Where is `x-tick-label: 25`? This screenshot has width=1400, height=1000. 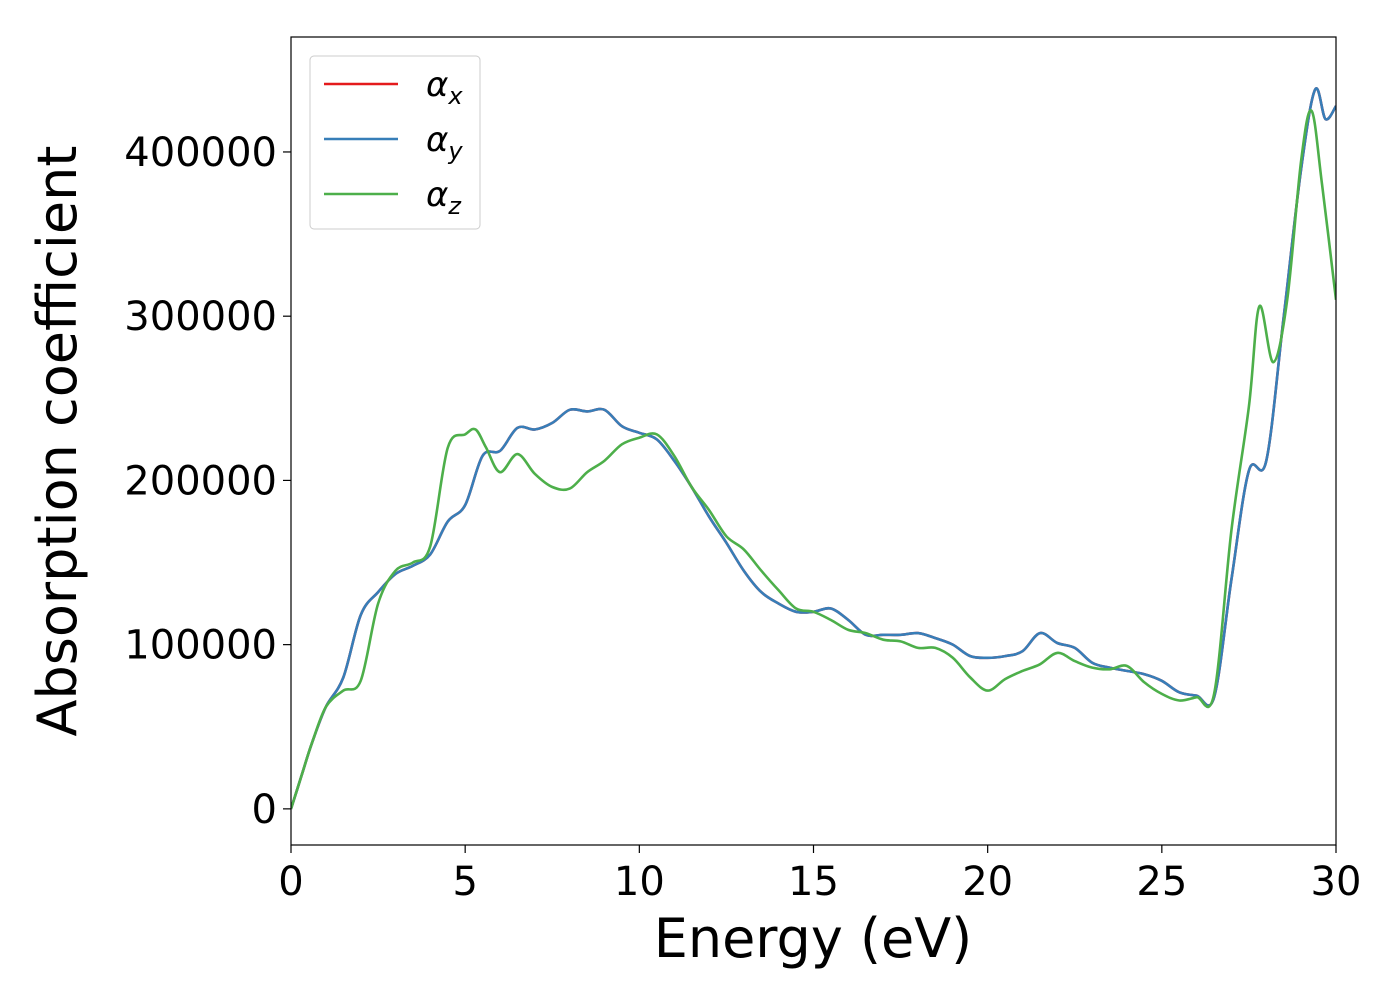
x-tick-label: 25 is located at coordinates (1161, 882).